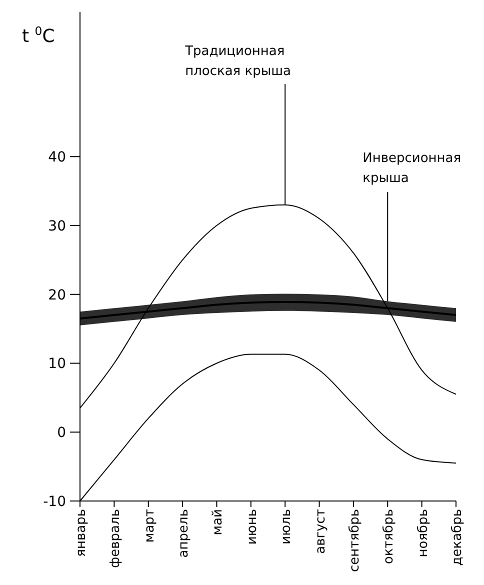 This screenshot has height=585, width=484. I want to click on x-tick-label: декабрь, so click(457, 537).